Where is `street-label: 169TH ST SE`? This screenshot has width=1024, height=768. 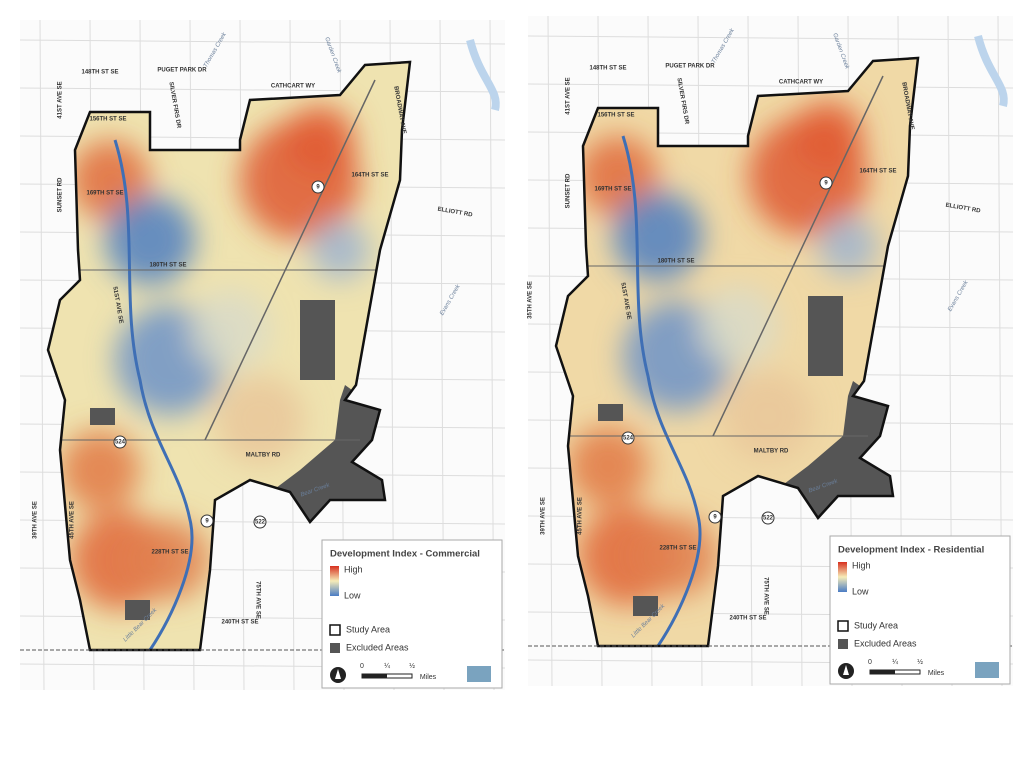
street-label: 169TH ST SE is located at coordinates (104, 194).